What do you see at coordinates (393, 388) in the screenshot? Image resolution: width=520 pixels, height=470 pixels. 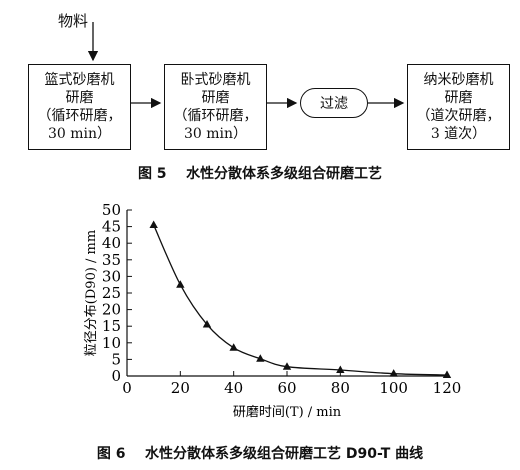 I see `x-tick-label: 100` at bounding box center [393, 388].